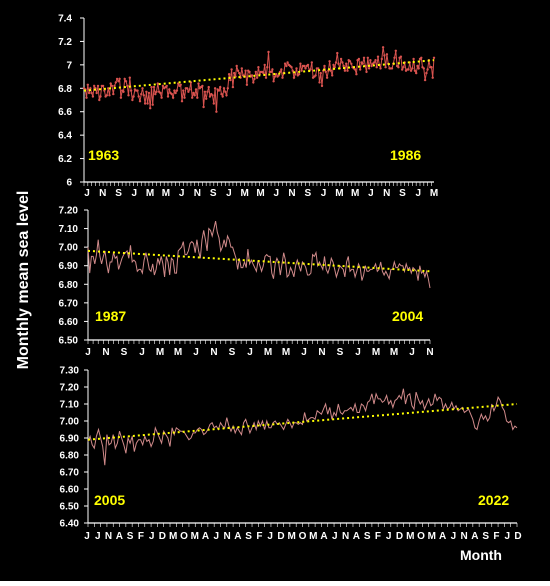 This screenshot has width=550, height=586. Describe the element at coordinates (291, 193) in the screenshot. I see `panel1-x-tick-label: N` at that location.